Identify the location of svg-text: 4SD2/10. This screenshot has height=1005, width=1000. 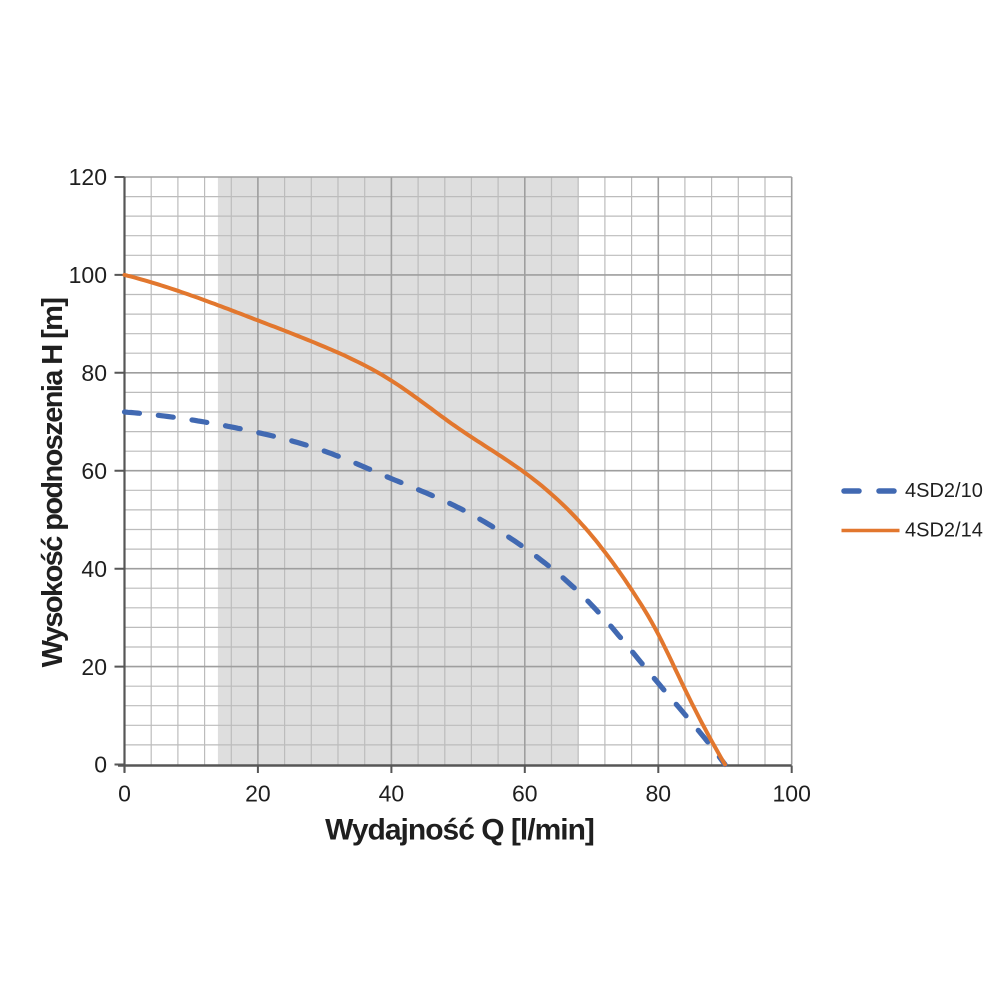
(944, 491).